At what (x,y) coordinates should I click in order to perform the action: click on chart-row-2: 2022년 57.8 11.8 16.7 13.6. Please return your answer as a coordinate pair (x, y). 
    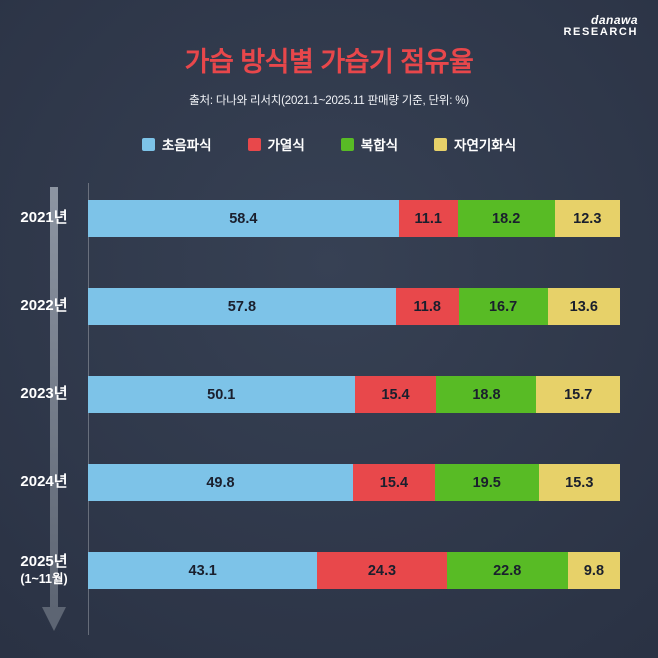
    Looking at the image, I should click on (329, 306).